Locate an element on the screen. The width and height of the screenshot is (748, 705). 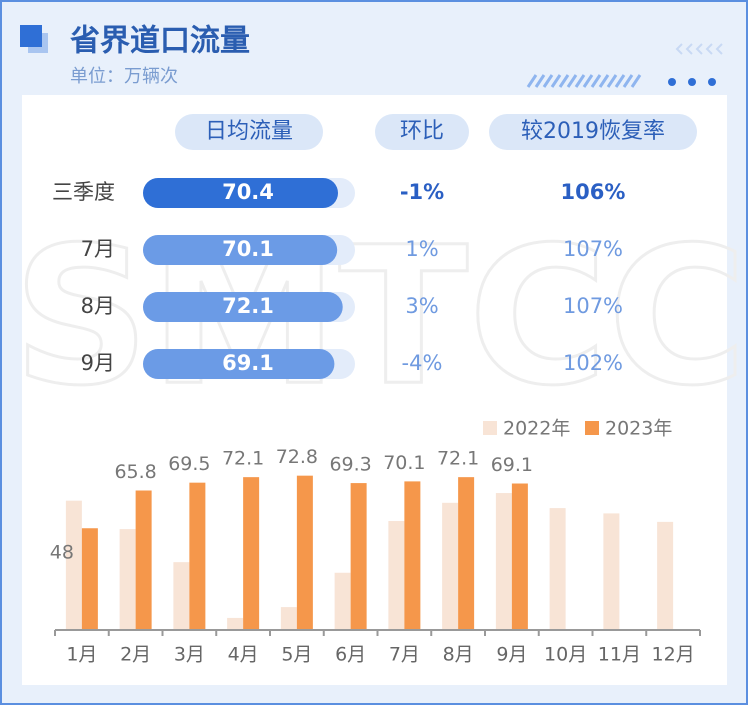
legend-label: 2022年 is located at coordinates (536, 429).